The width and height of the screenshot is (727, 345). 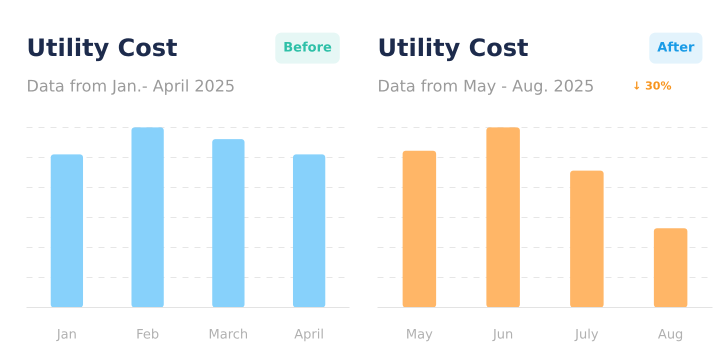 I want to click on text: Before, so click(x=307, y=48).